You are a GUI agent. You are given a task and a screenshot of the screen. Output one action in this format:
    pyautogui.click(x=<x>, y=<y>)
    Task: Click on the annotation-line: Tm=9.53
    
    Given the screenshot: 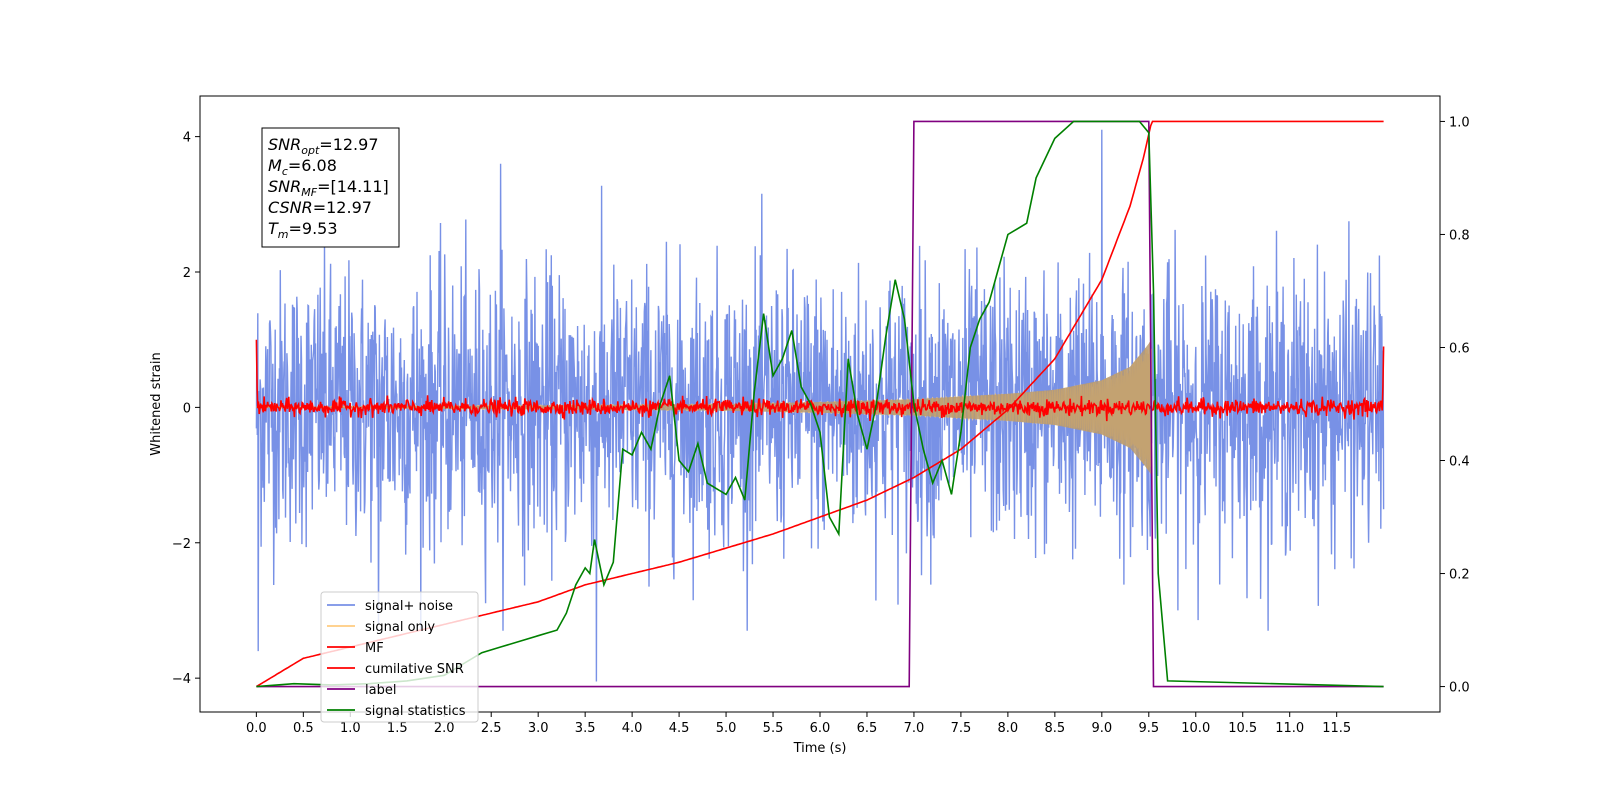 What is the action you would take?
    pyautogui.click(x=303, y=230)
    